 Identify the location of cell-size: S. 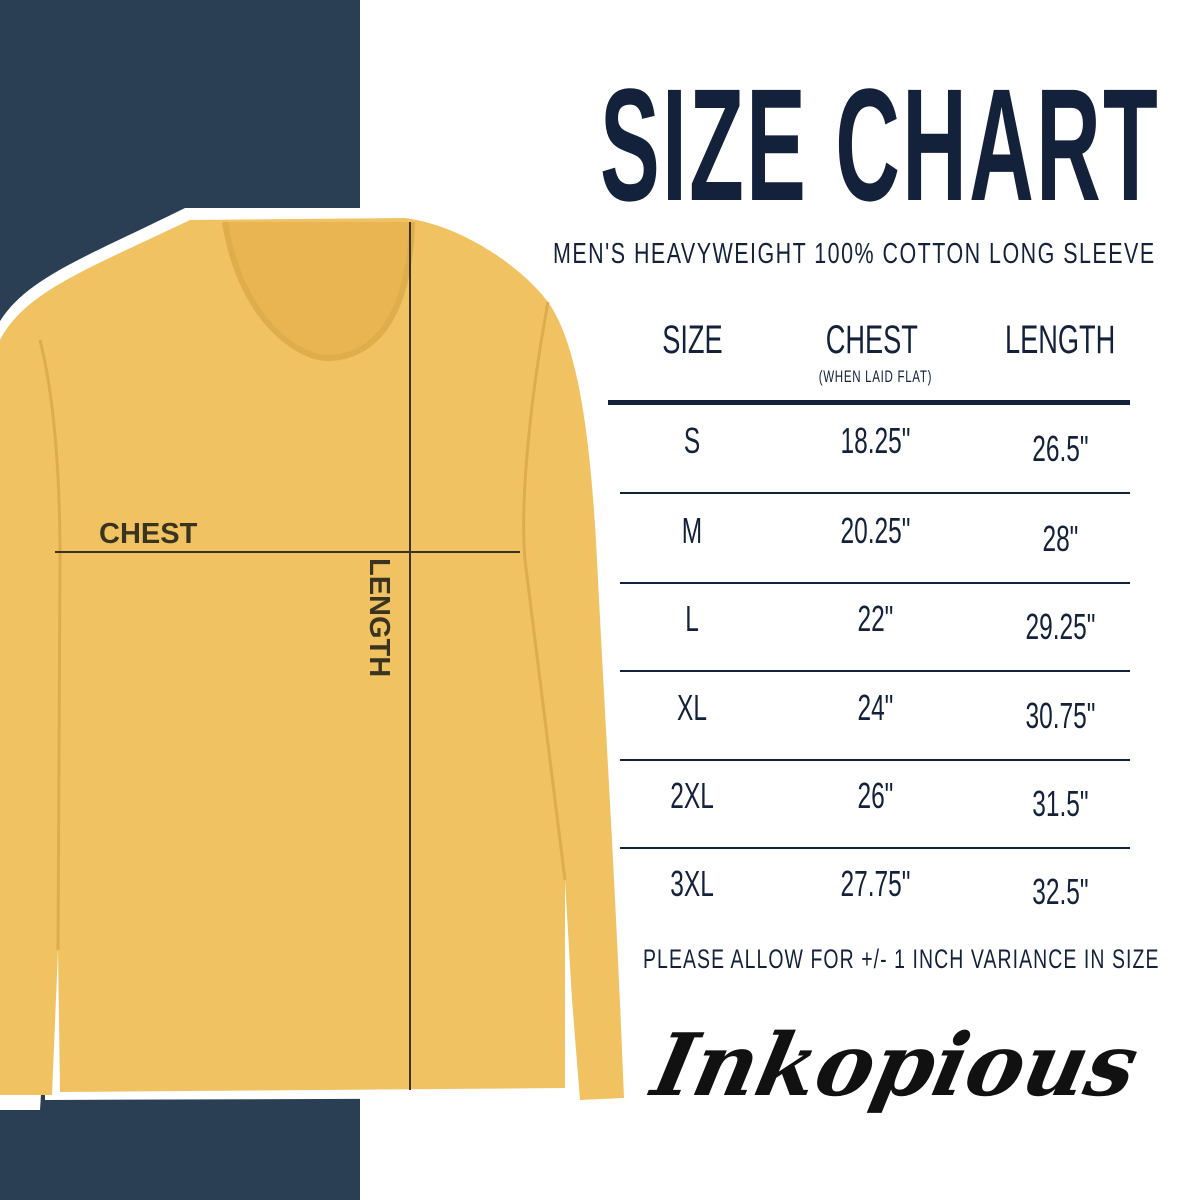
(692, 440).